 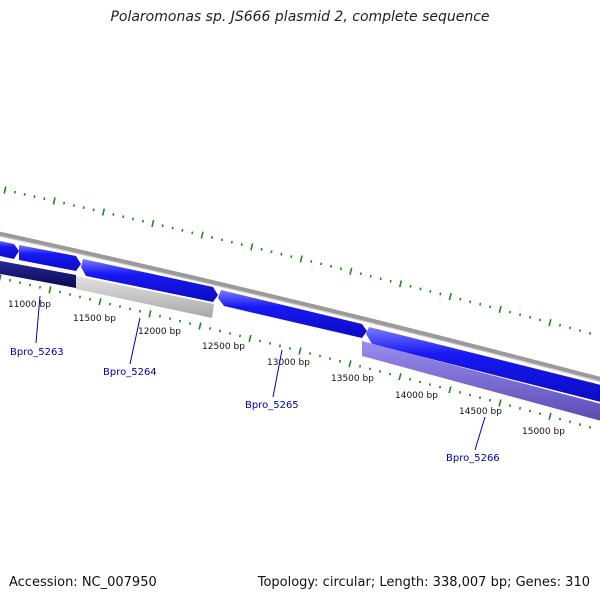 I want to click on gene-label-bpro-5264: Bpro_5264, so click(x=130, y=372).